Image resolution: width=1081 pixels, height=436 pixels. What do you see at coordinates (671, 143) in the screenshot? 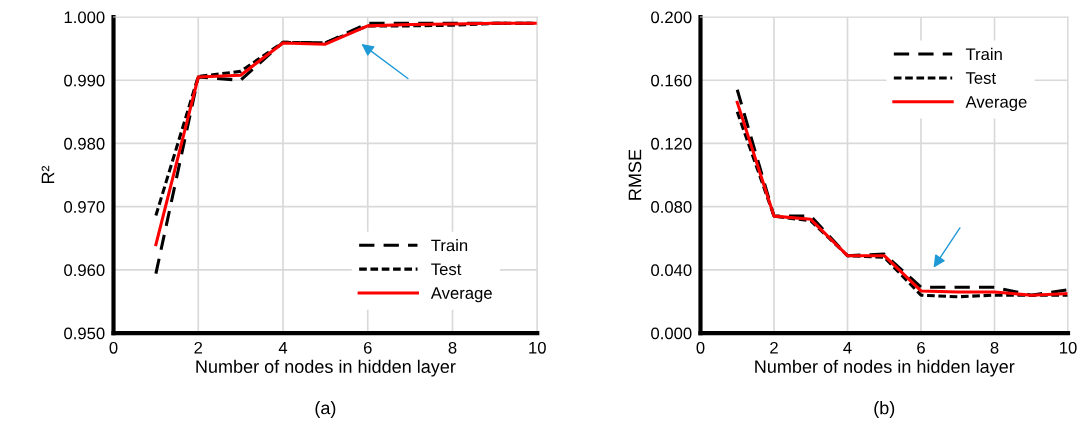
I see `y-tick-label: 0.120` at bounding box center [671, 143].